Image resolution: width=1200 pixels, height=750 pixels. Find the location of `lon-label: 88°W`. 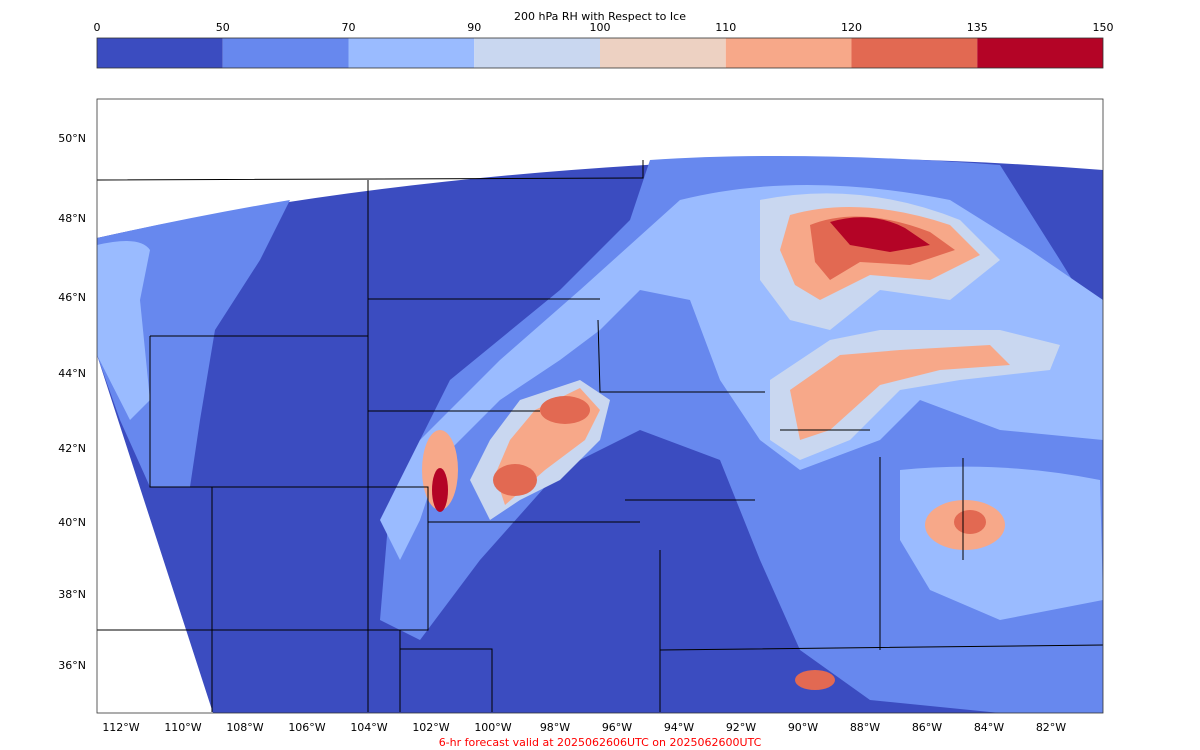

lon-label: 88°W is located at coordinates (865, 727).